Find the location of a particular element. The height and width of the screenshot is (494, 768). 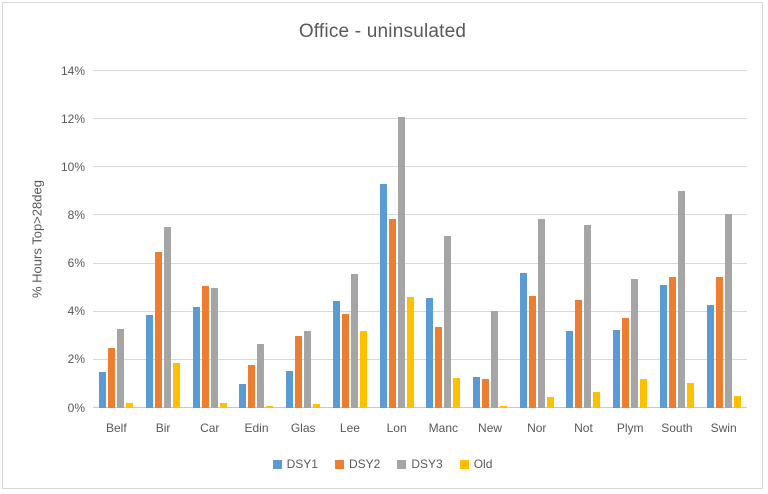

bar-dsy1-belf is located at coordinates (103, 389).